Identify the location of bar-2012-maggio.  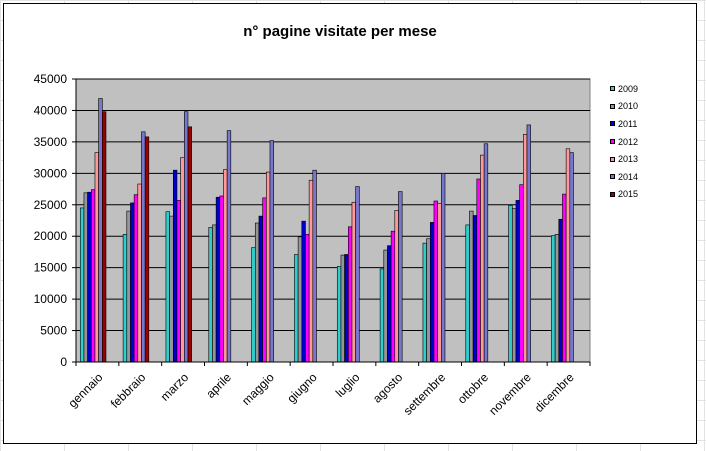
(264, 280).